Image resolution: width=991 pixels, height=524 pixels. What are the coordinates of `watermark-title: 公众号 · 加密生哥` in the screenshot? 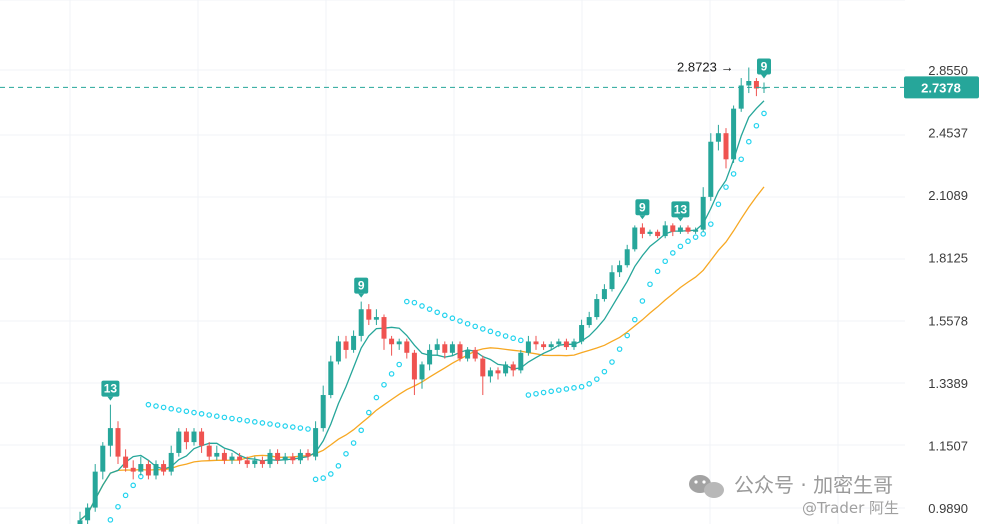 It's located at (813, 485).